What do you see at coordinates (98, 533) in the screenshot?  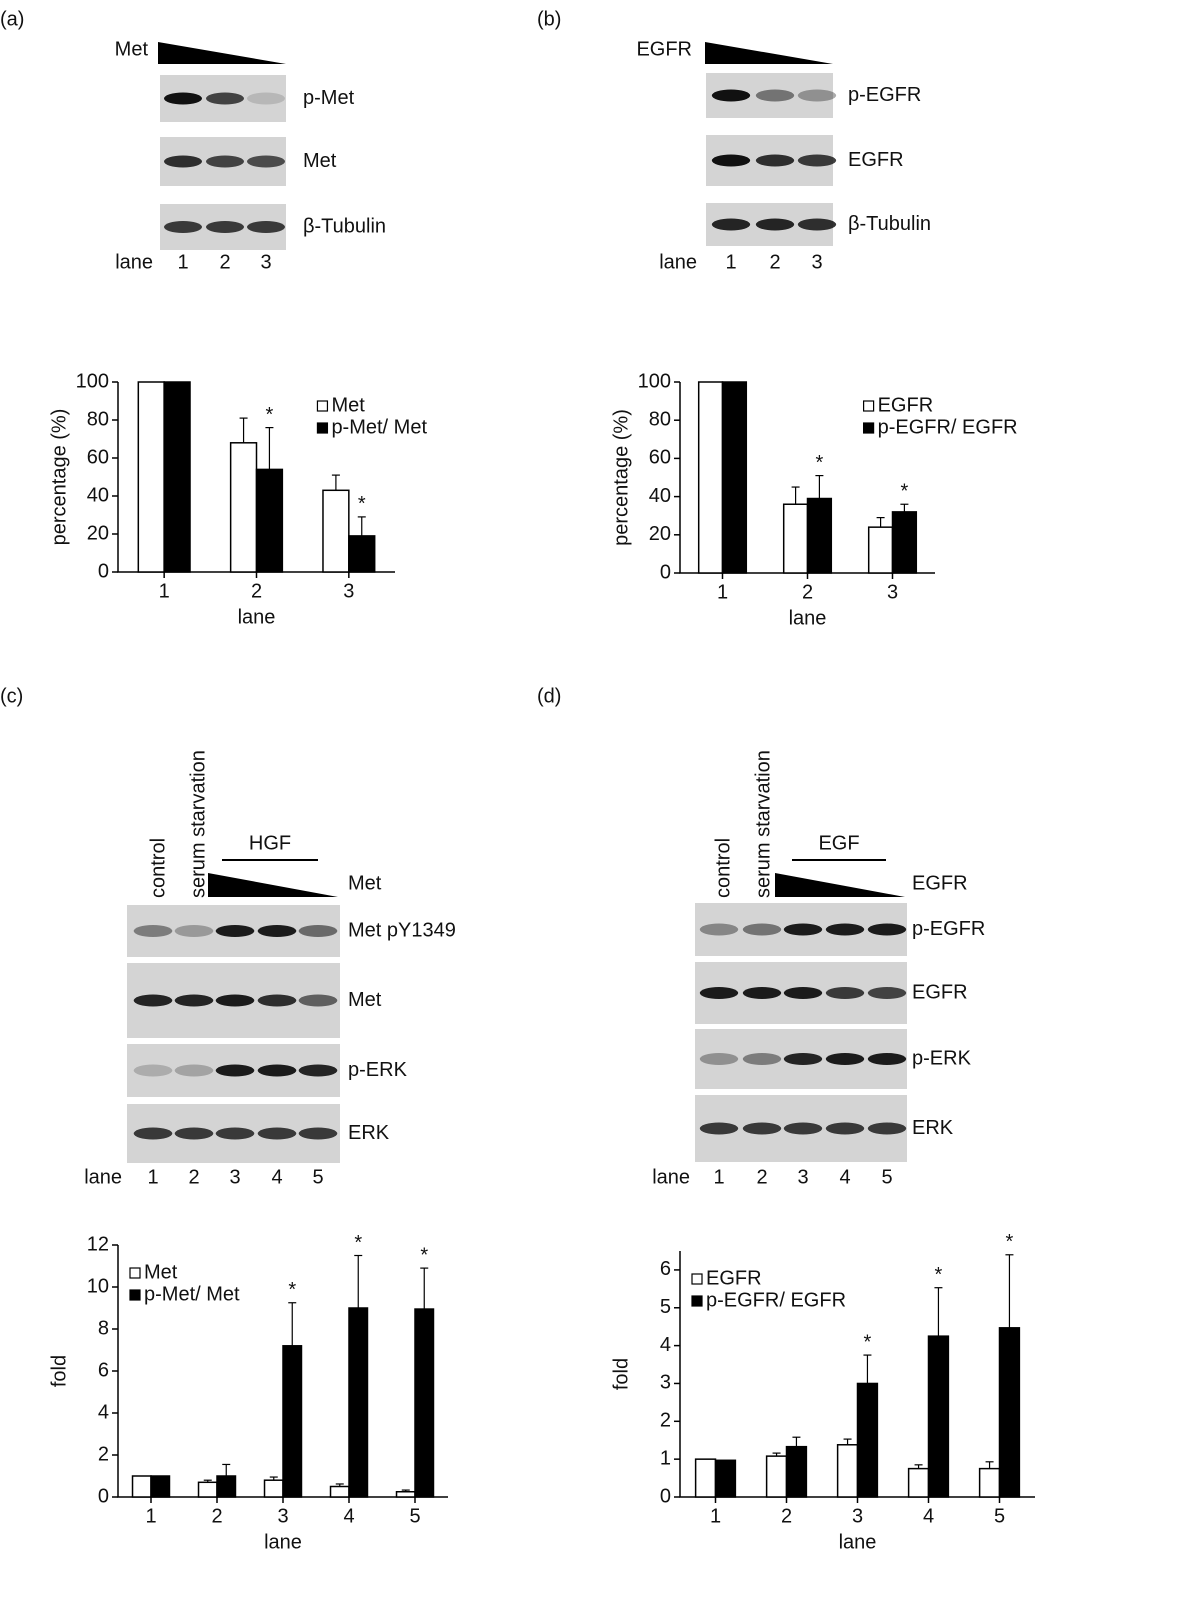 I see `y-tick-label: 20` at bounding box center [98, 533].